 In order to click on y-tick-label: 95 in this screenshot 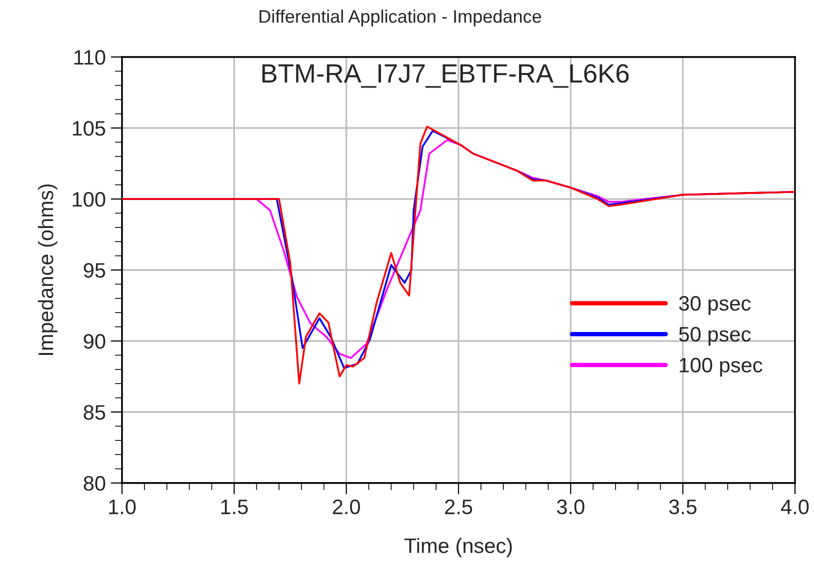, I will do `click(95, 270)`.